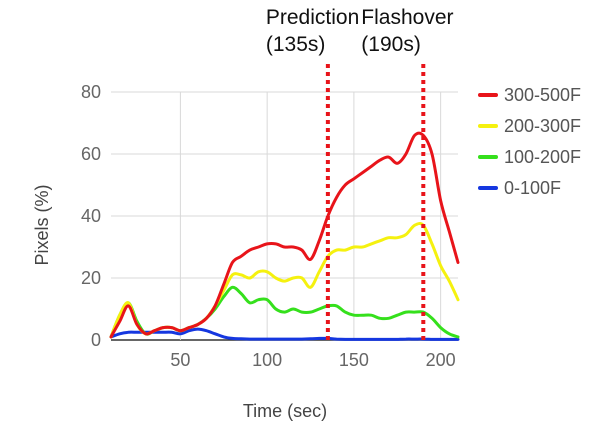  Describe the element at coordinates (42, 224) in the screenshot. I see `y-axis-label: Pixels (%)` at that location.